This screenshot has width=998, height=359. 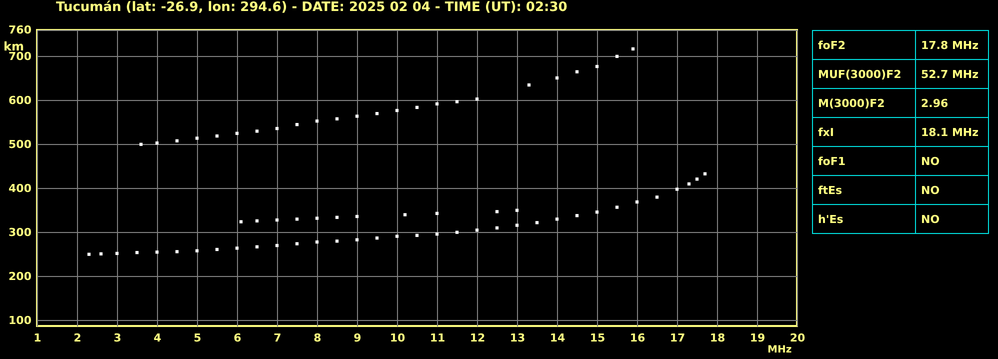 What do you see at coordinates (312, 7) in the screenshot?
I see `chart-title: Tucumán (lat: -26.9, lon: 294.6) - DATE: 2025 02 04 - TIME (UT): 02:30` at bounding box center [312, 7].